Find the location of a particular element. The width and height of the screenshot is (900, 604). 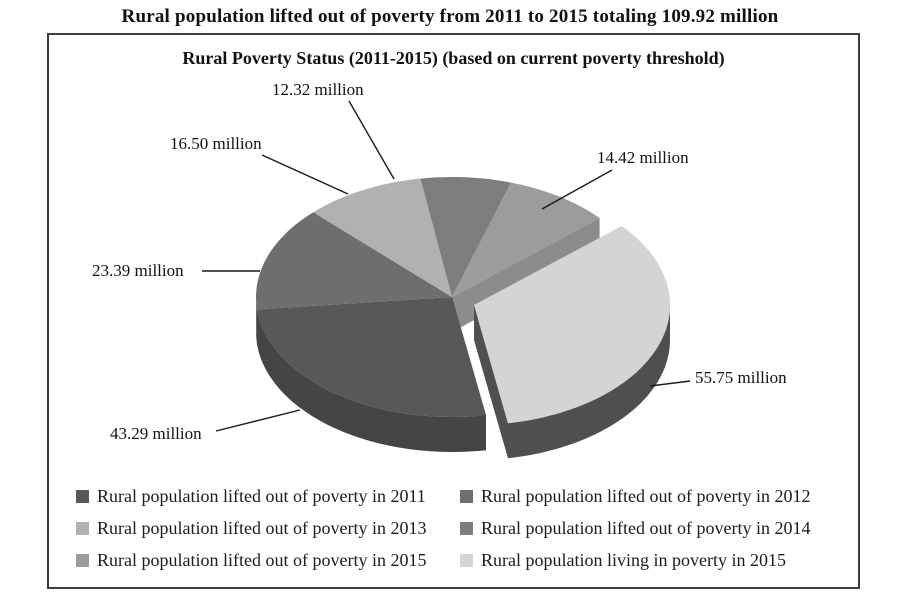

data-label: 23.39 million is located at coordinates (138, 270).